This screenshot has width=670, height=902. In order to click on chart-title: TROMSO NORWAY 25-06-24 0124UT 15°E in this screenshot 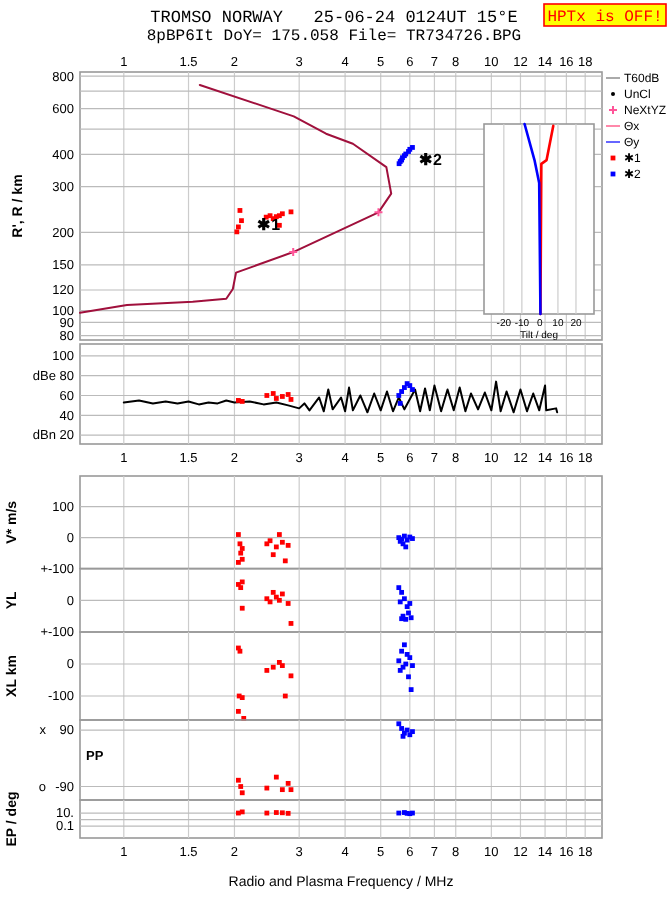, I will do `click(334, 18)`.